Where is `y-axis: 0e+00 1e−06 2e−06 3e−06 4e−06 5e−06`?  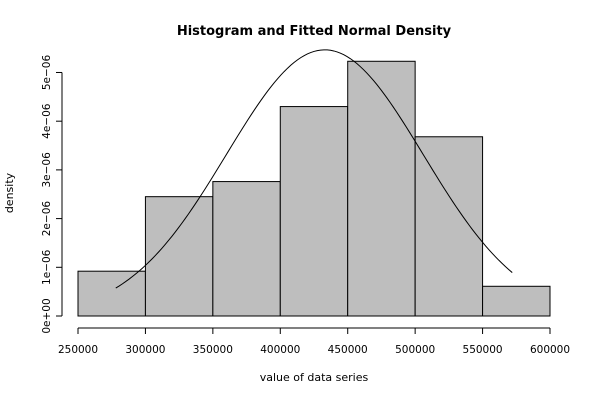 y-axis: 0e+00 1e−06 2e−06 3e−06 4e−06 5e−06 is located at coordinates (52, 194).